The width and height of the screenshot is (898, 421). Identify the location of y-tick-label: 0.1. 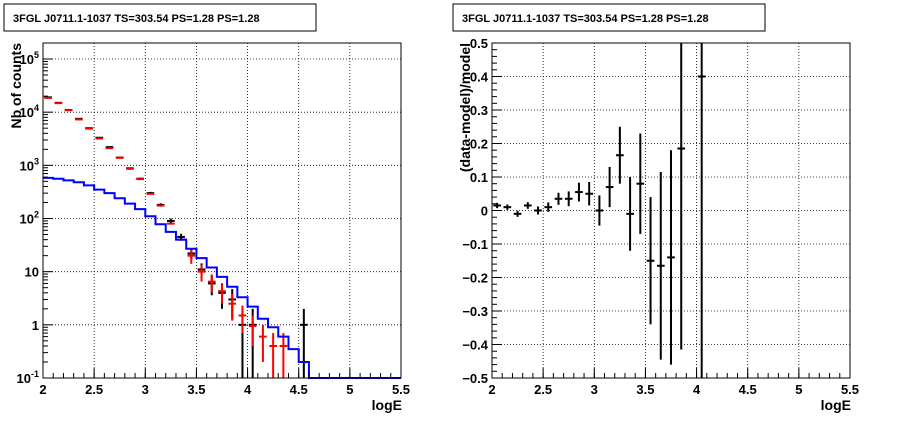
(479, 177).